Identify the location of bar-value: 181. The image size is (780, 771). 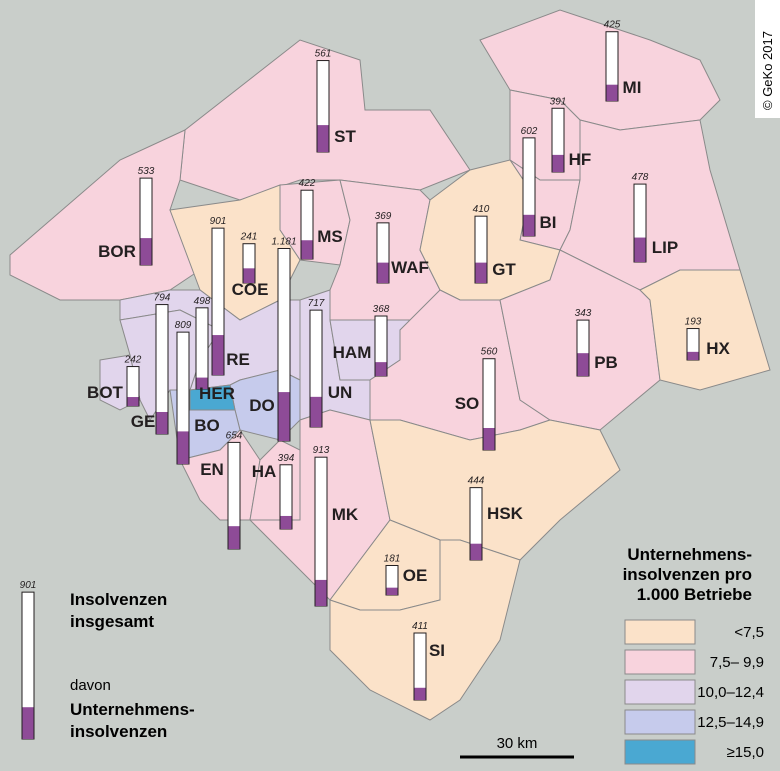
(392, 558).